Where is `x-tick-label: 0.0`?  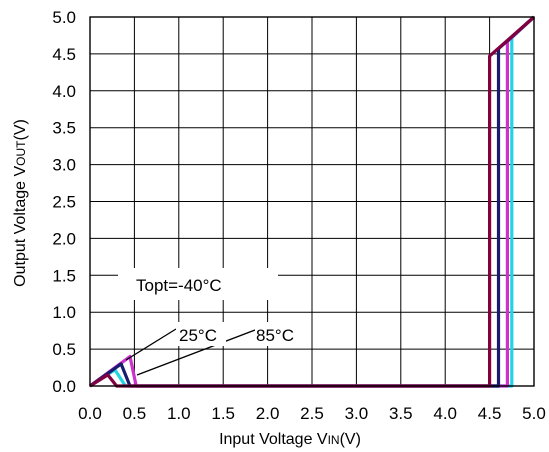
x-tick-label: 0.0 is located at coordinates (90, 413).